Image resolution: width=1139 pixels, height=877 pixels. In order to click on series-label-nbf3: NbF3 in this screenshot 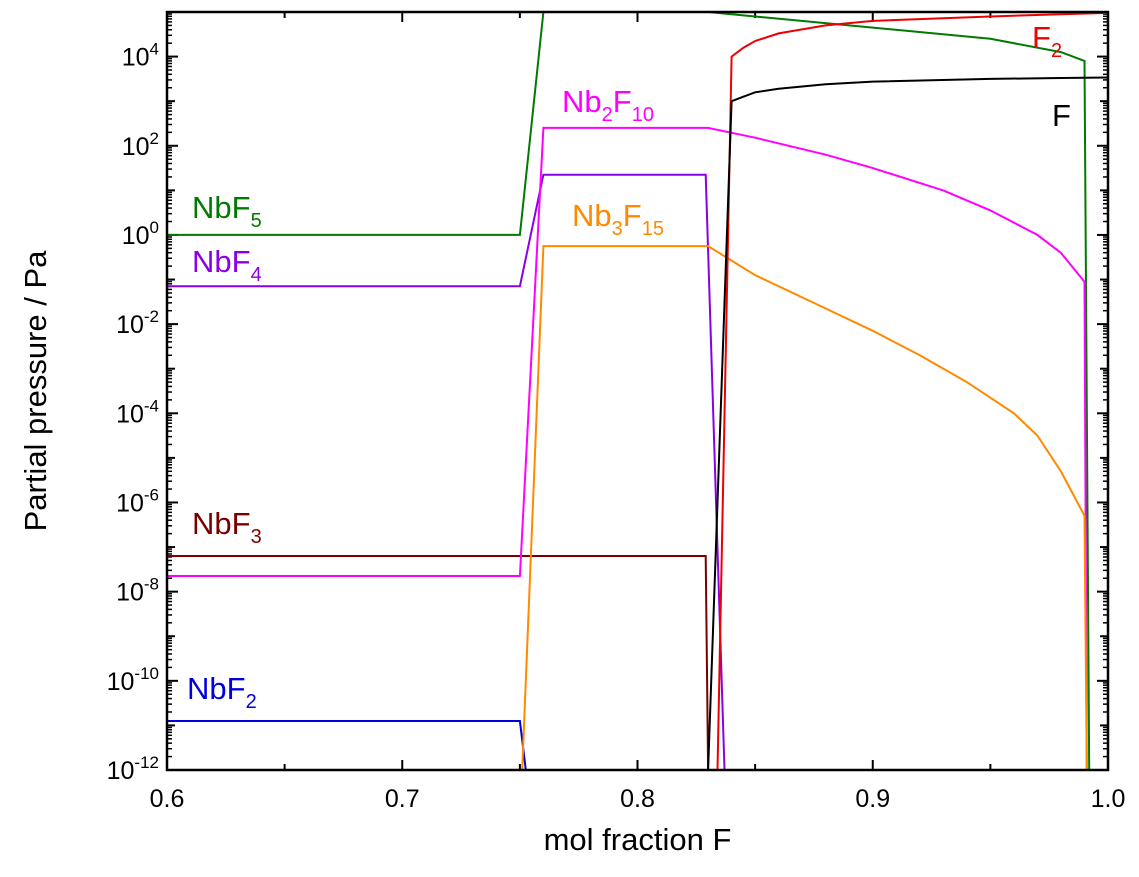, I will do `click(227, 527)`.